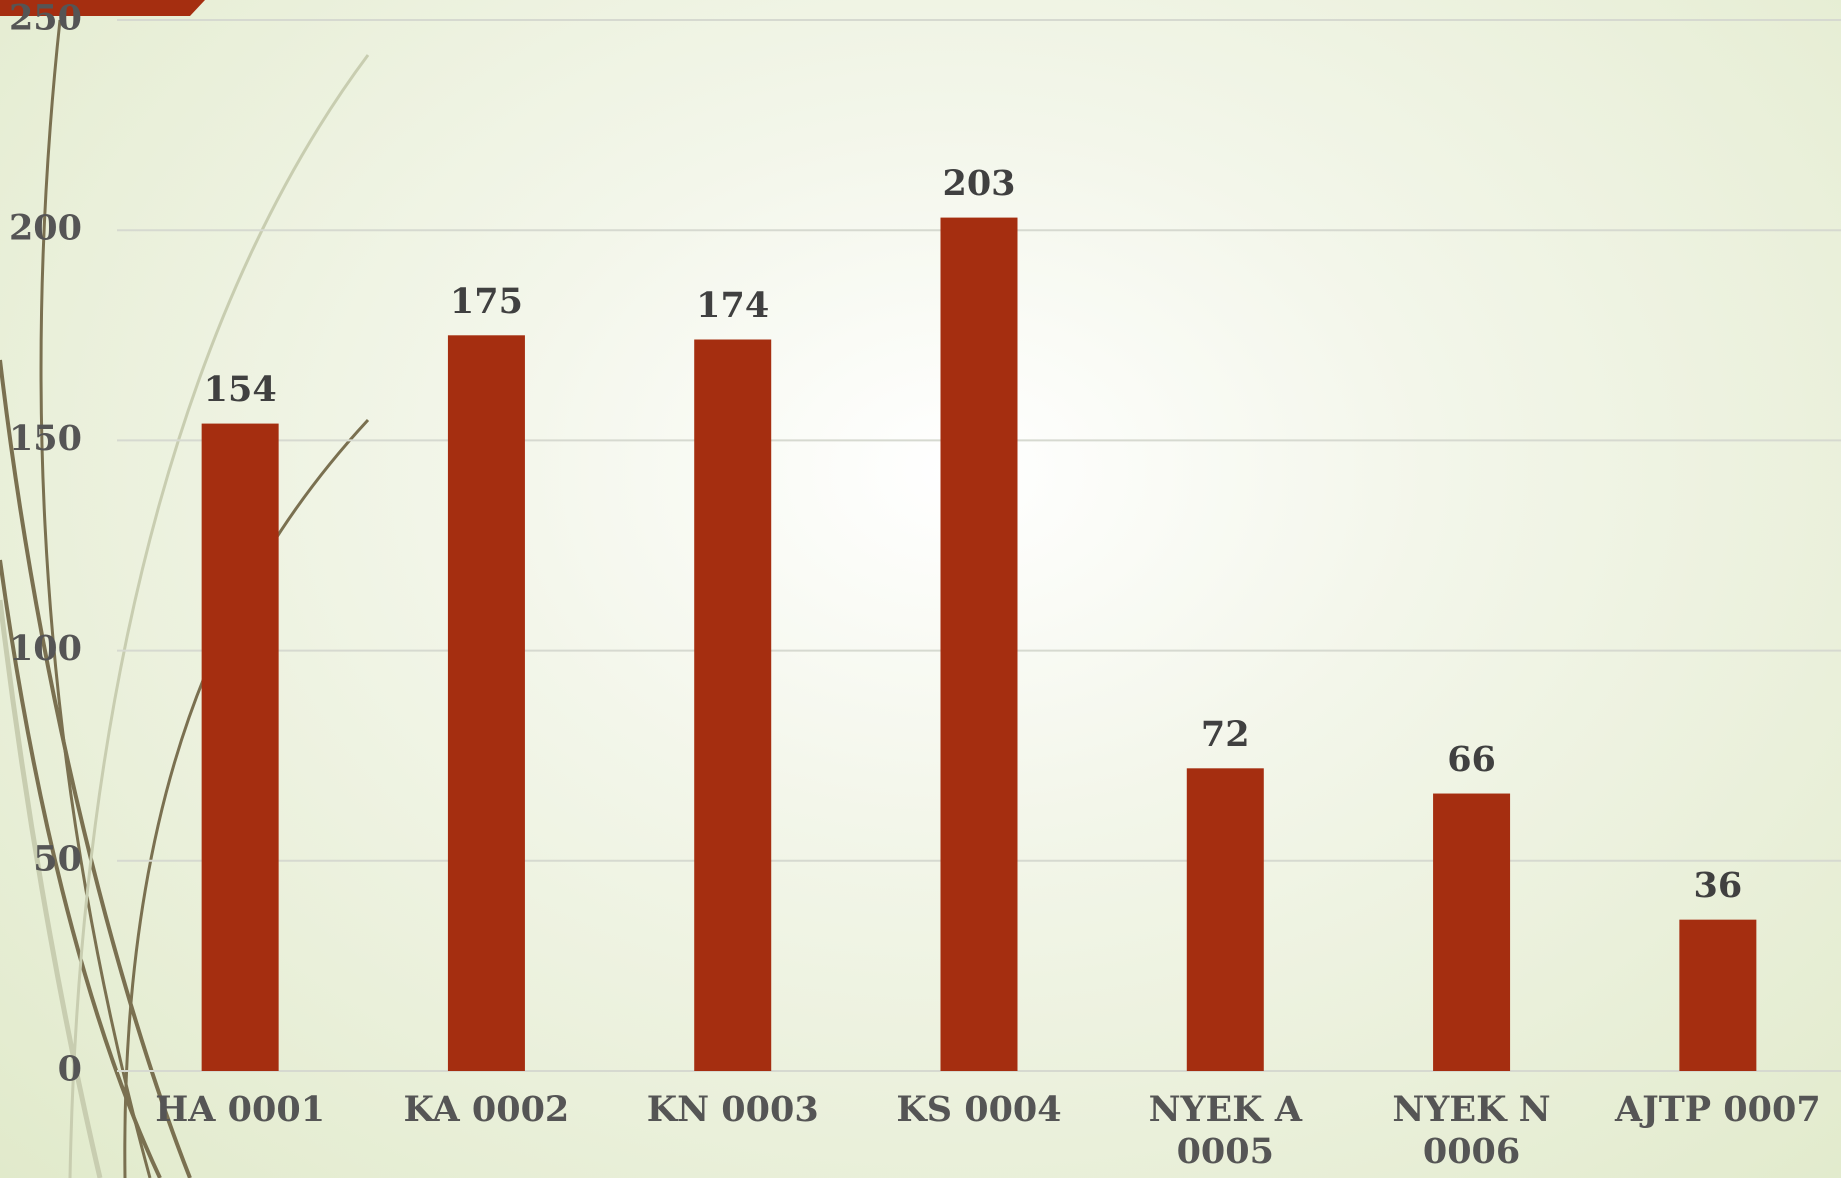  Describe the element at coordinates (45, 228) in the screenshot. I see `y-tick-label: 200` at that location.